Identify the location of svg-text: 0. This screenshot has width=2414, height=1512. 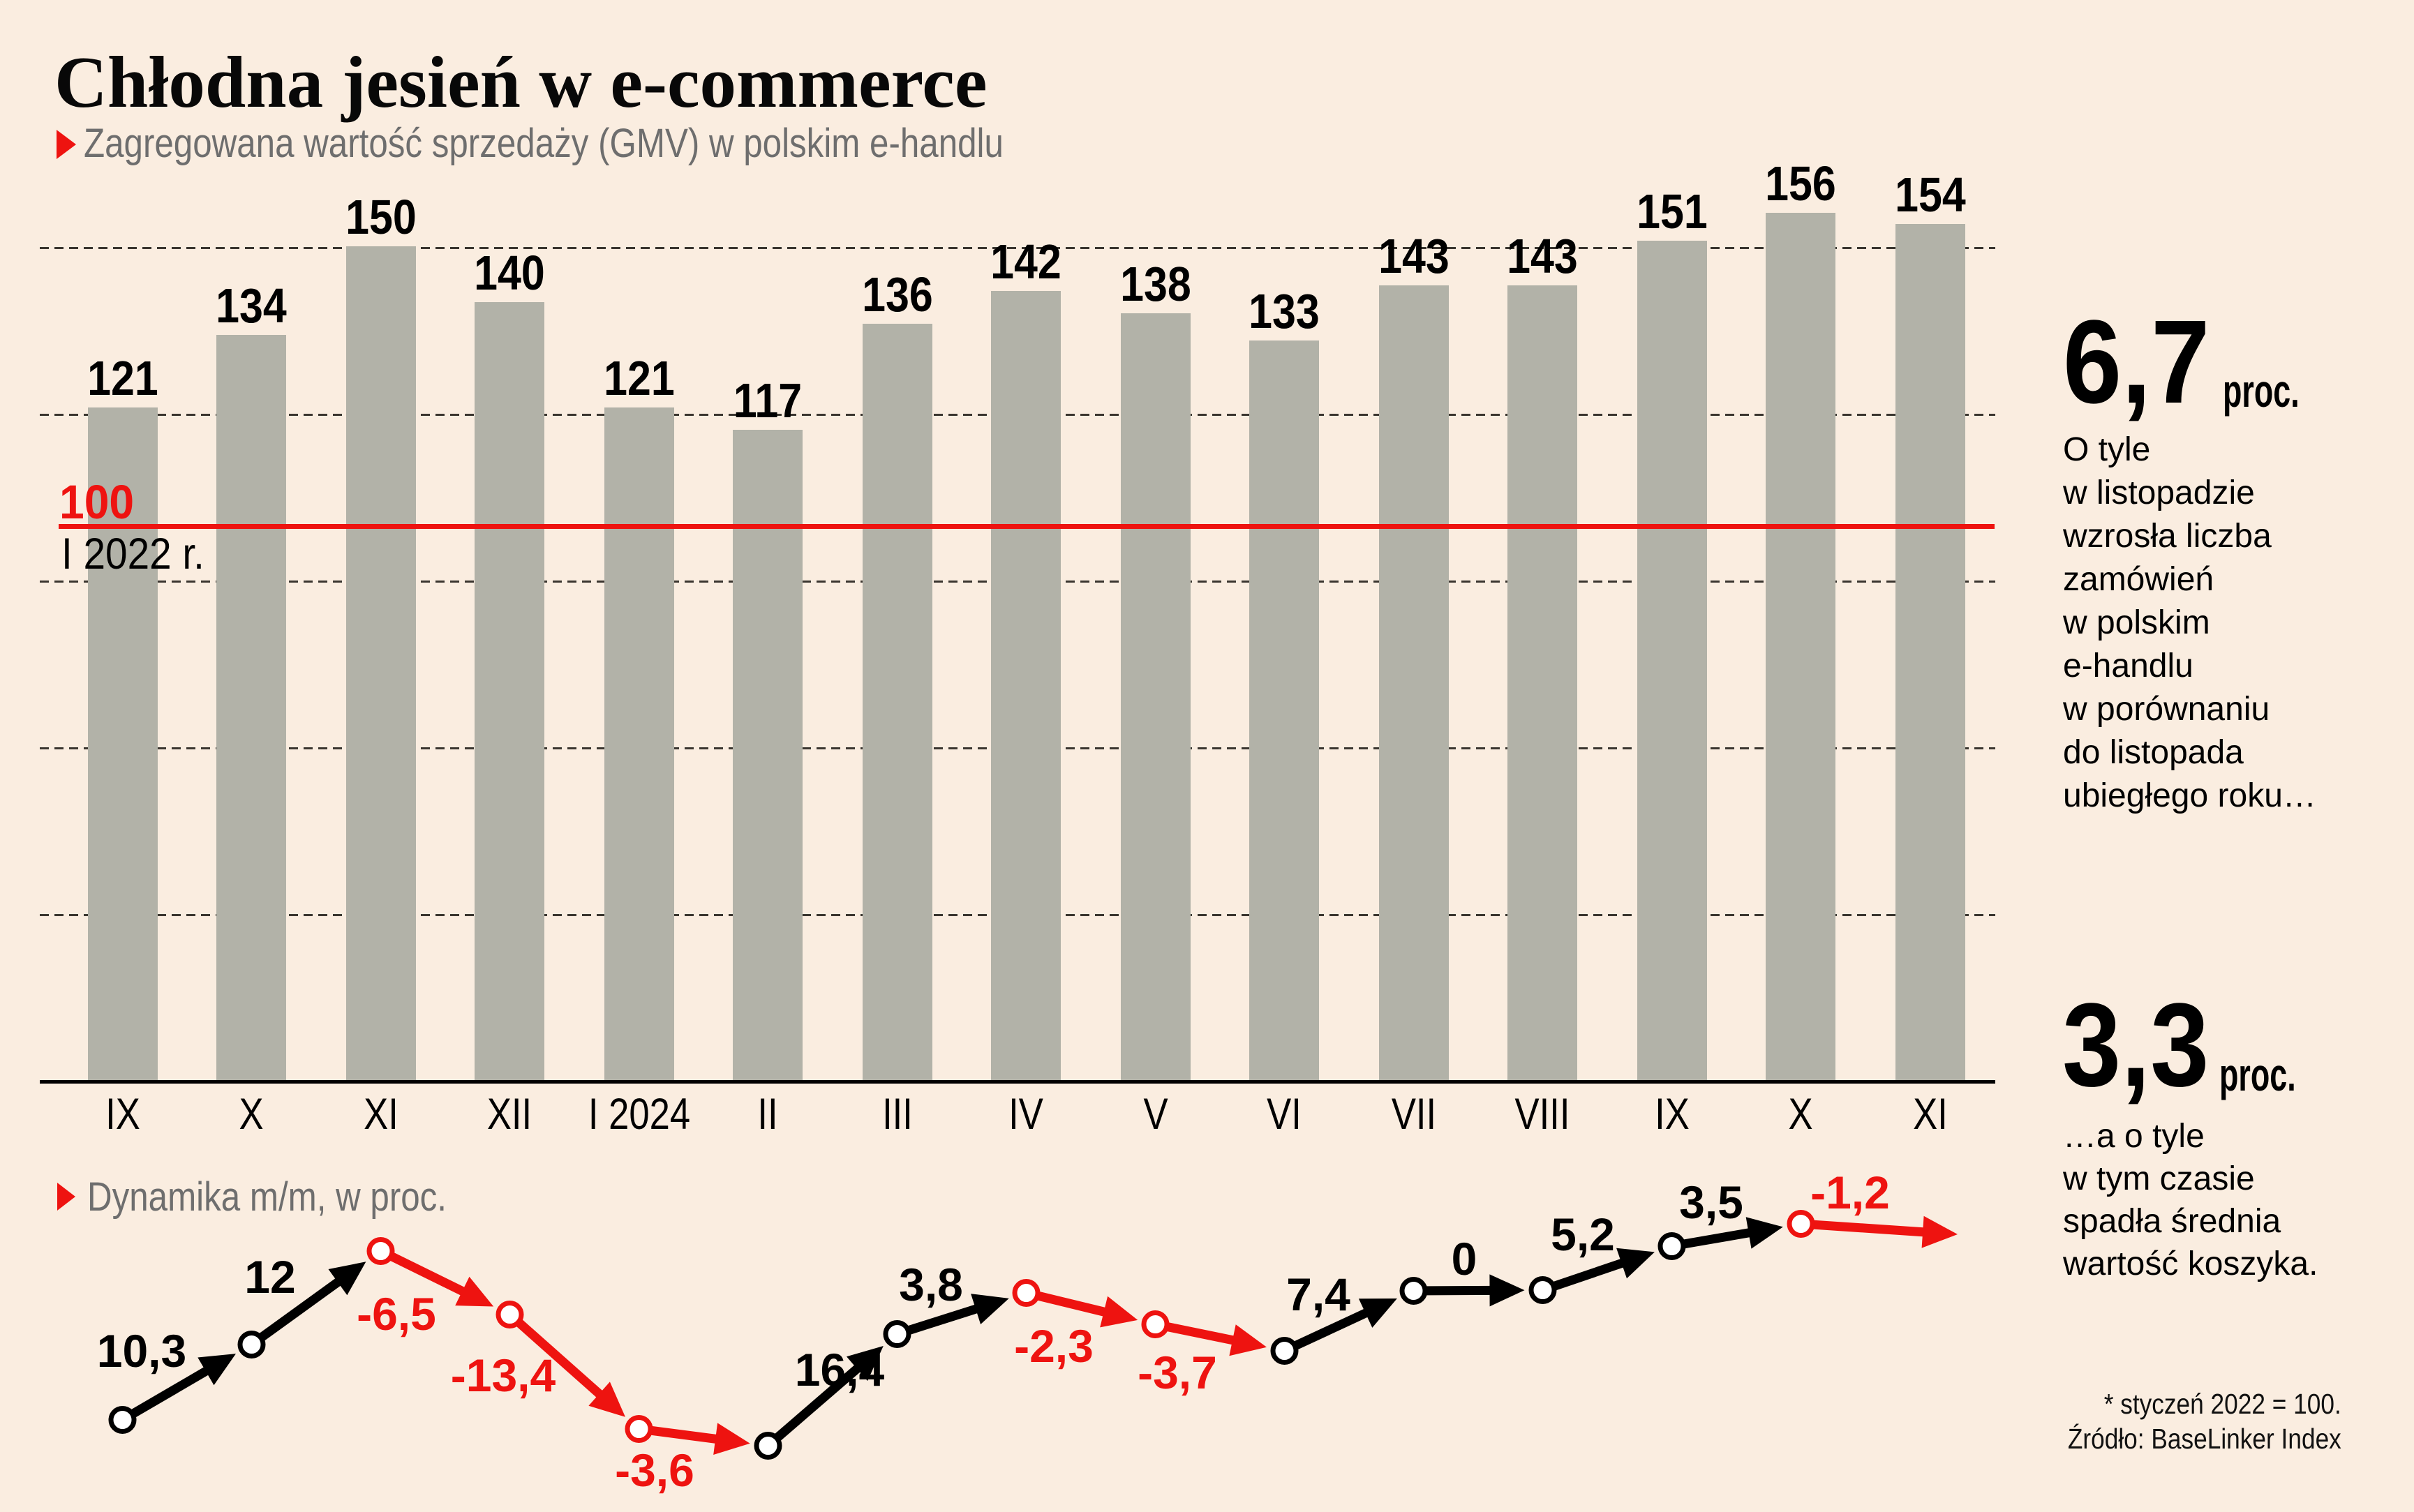
(1464, 1259).